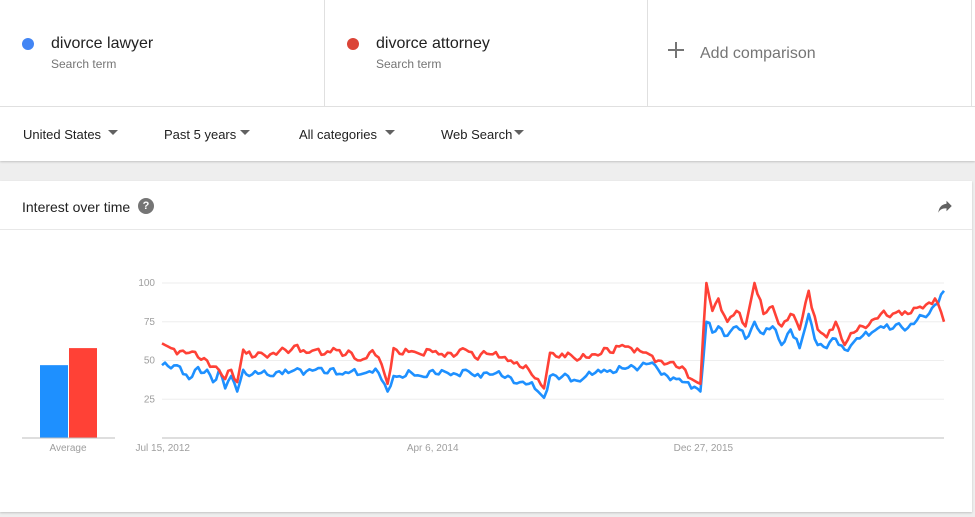 The height and width of the screenshot is (517, 975). I want to click on x-tick-label: Apr 6, 2014, so click(433, 448).